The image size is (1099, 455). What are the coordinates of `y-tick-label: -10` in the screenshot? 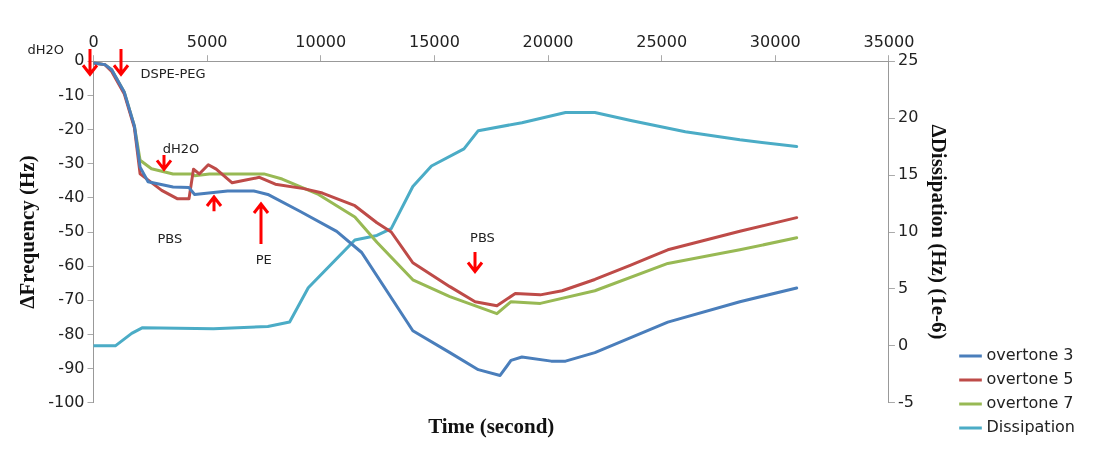 It's located at (71, 94).